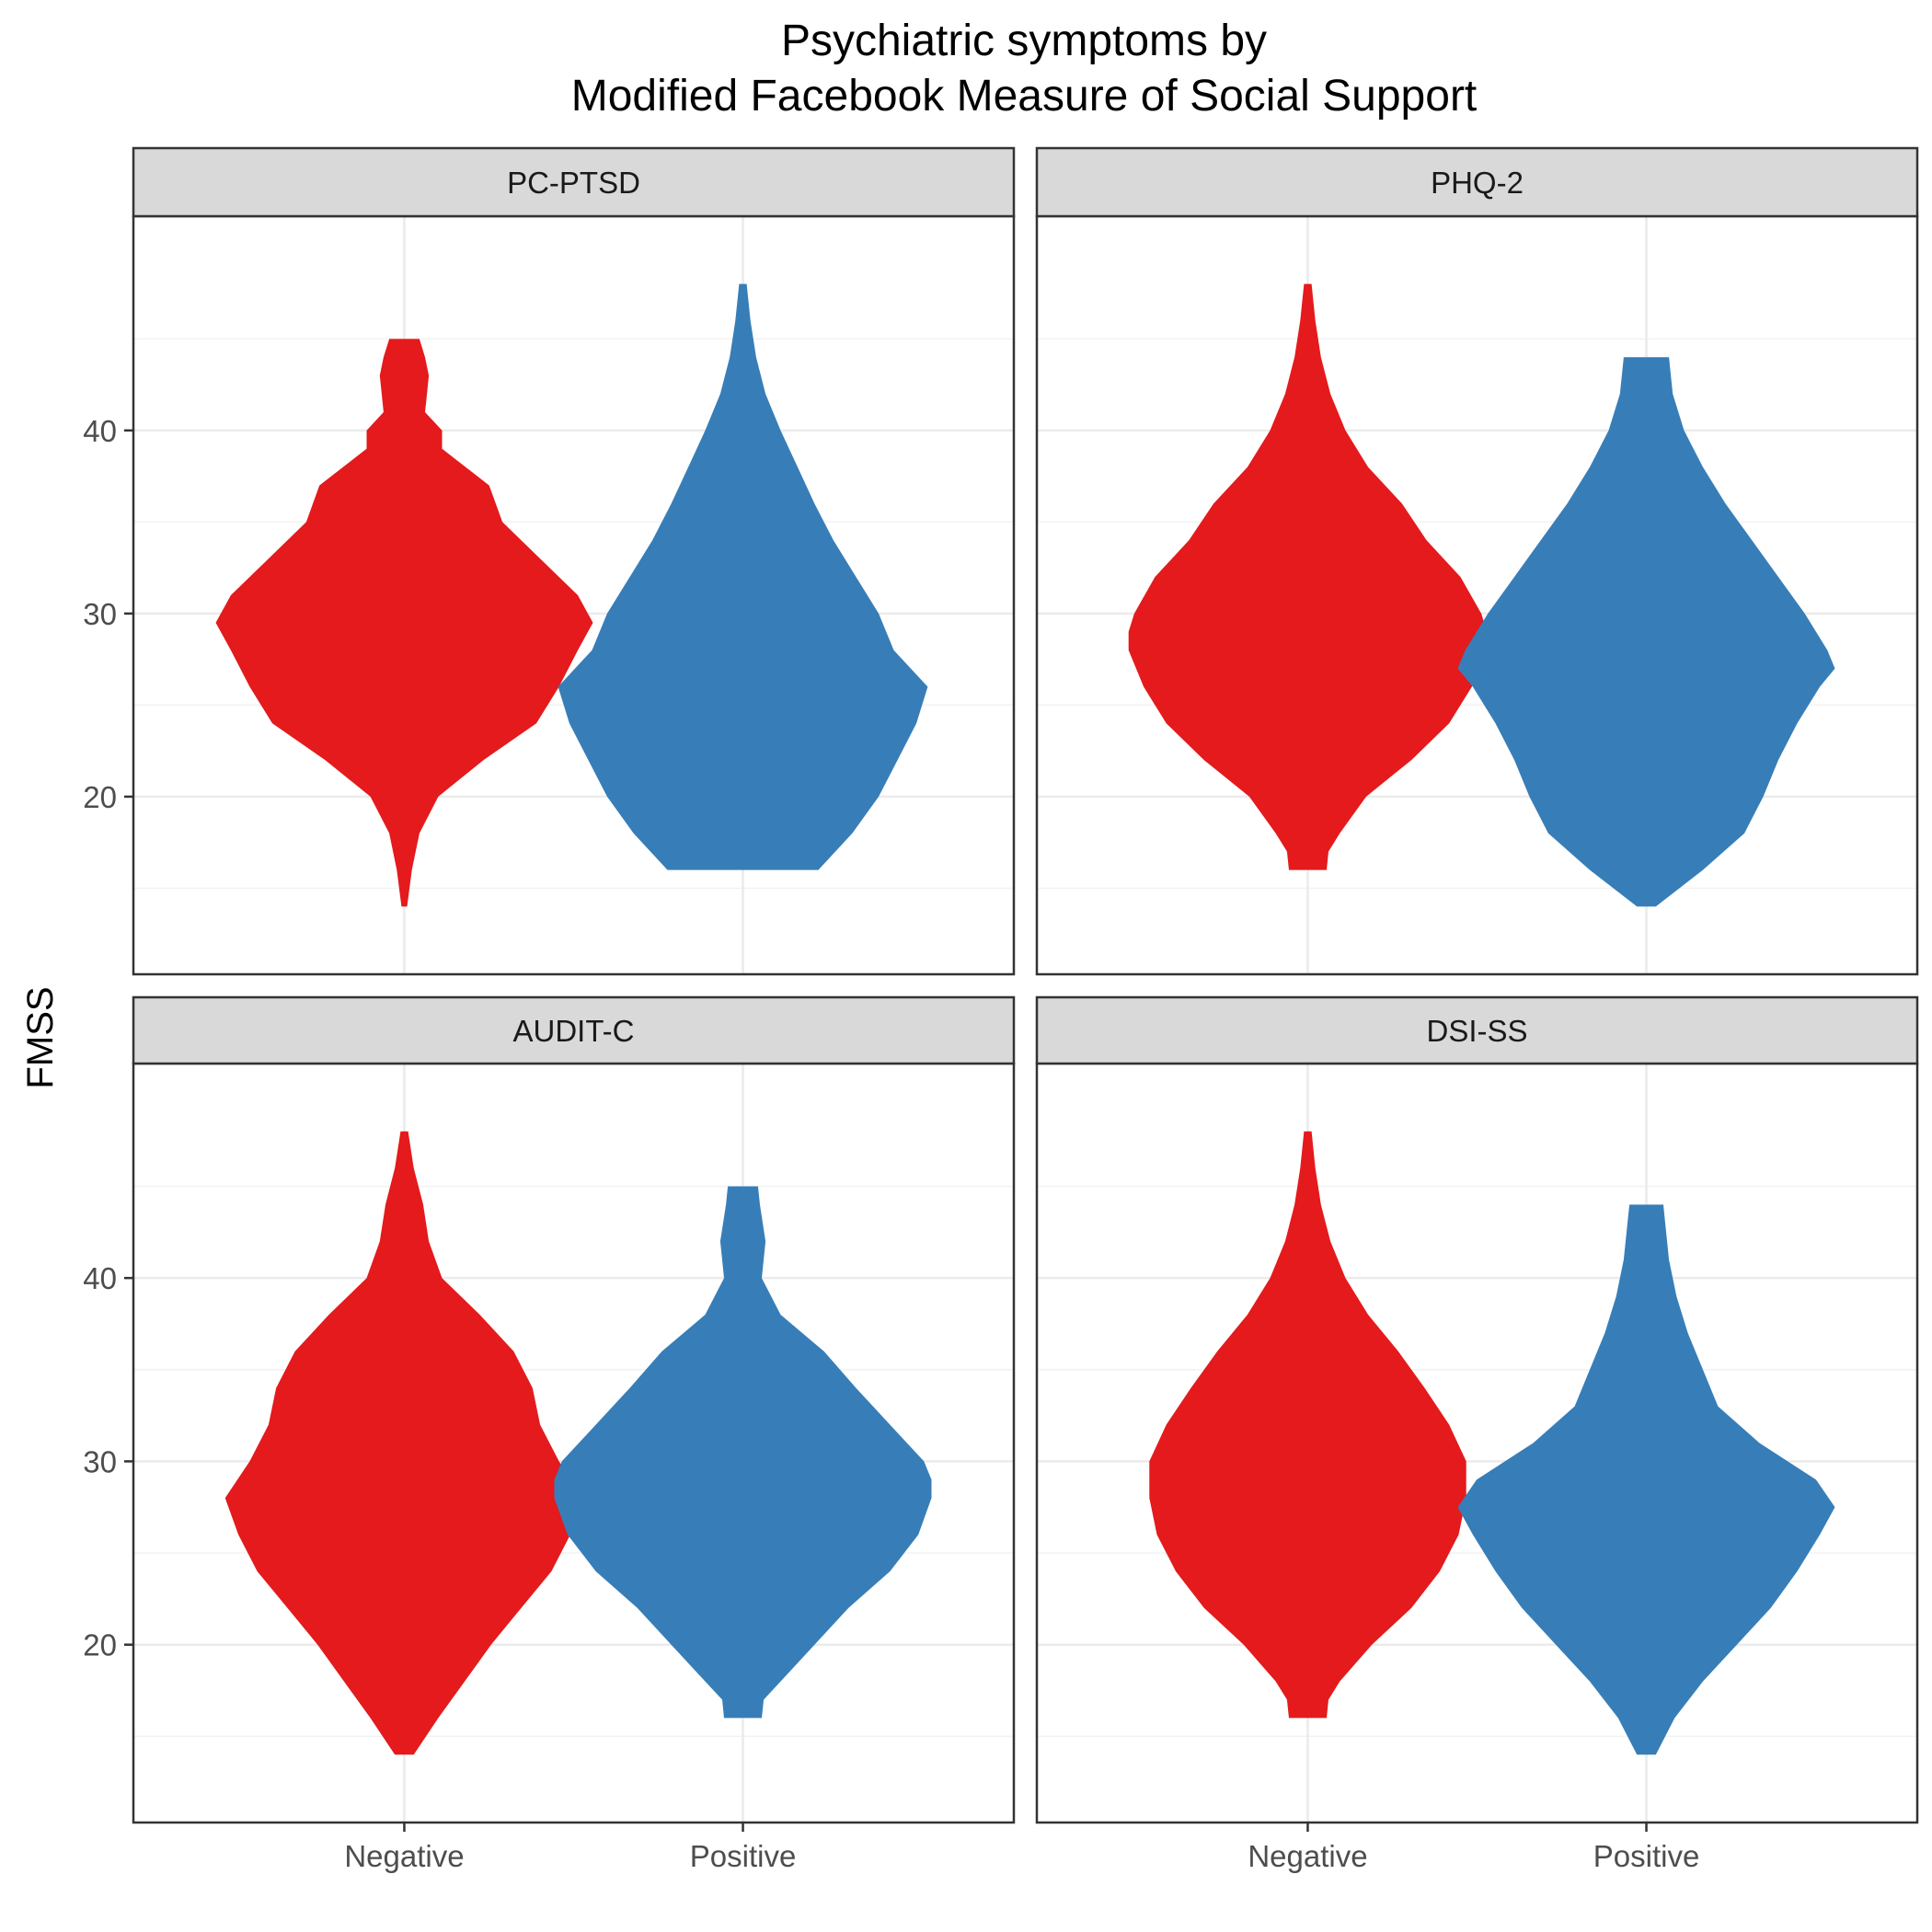  Describe the element at coordinates (40, 1037) in the screenshot. I see `y-axis-title: FMSS` at that location.